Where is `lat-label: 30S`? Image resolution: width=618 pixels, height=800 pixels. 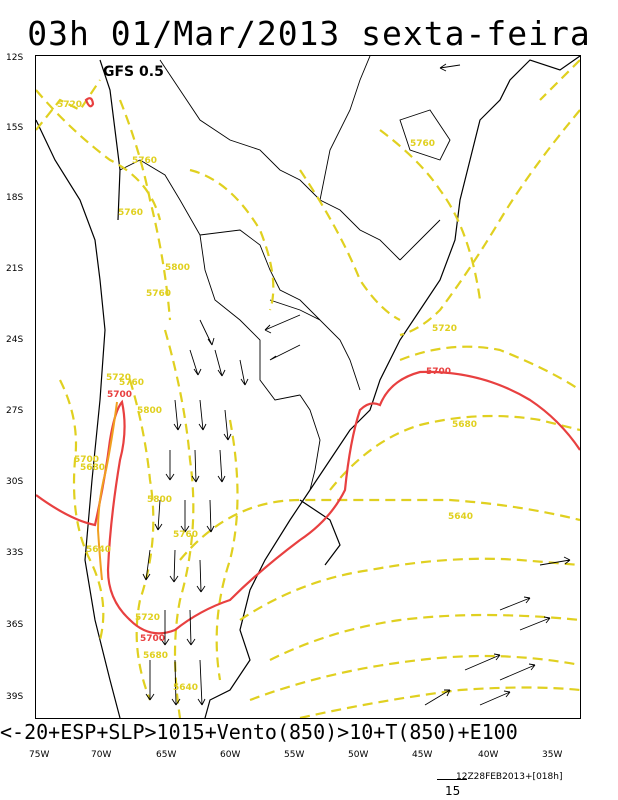 lat-label: 30S is located at coordinates (15, 482).